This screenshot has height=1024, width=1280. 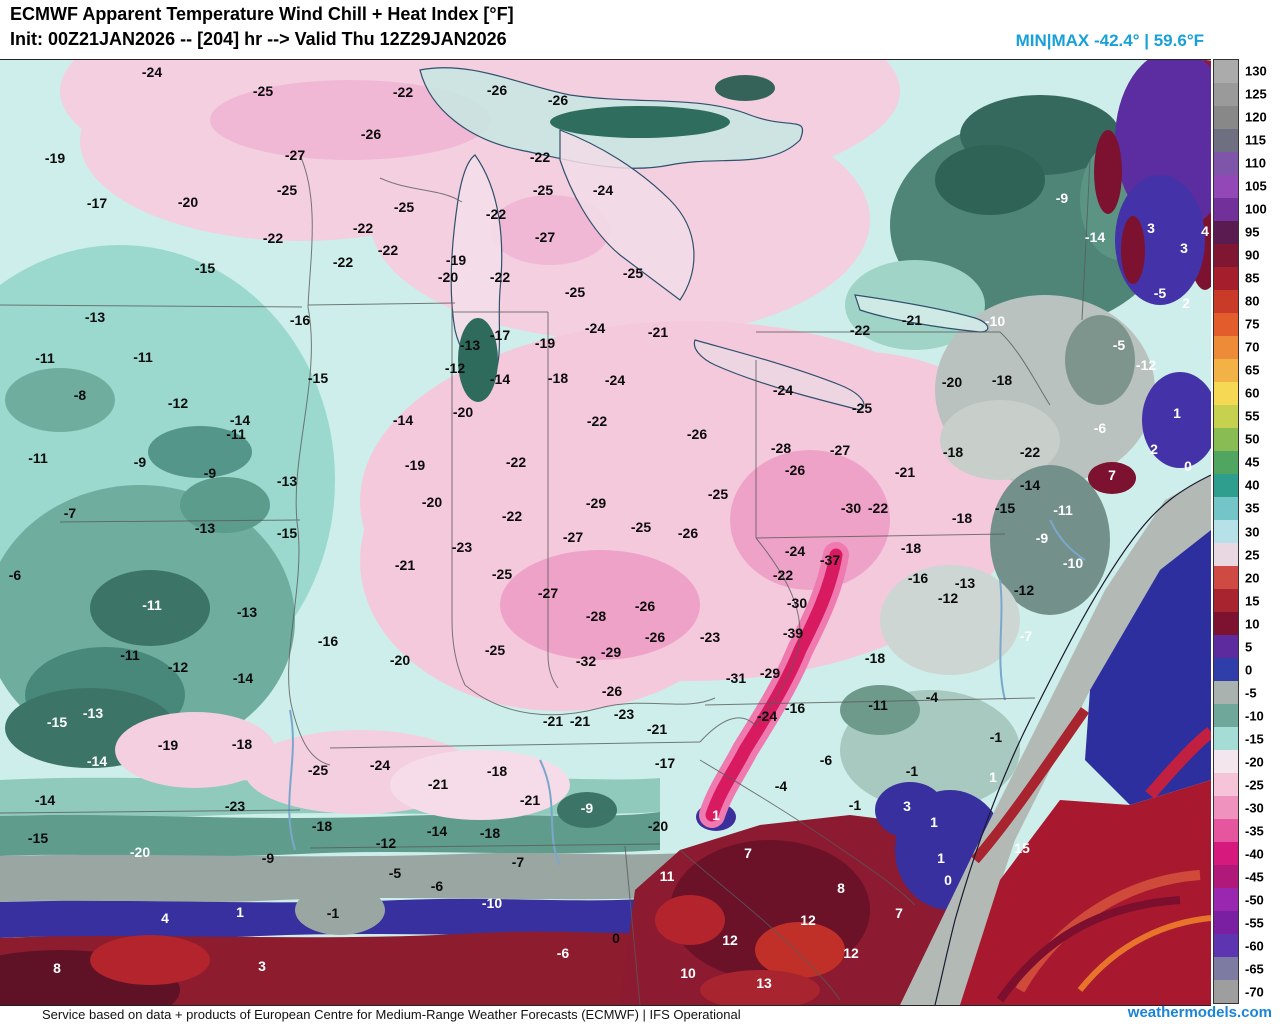 What do you see at coordinates (1249, 670) in the screenshot?
I see `colorbar-tick: 0` at bounding box center [1249, 670].